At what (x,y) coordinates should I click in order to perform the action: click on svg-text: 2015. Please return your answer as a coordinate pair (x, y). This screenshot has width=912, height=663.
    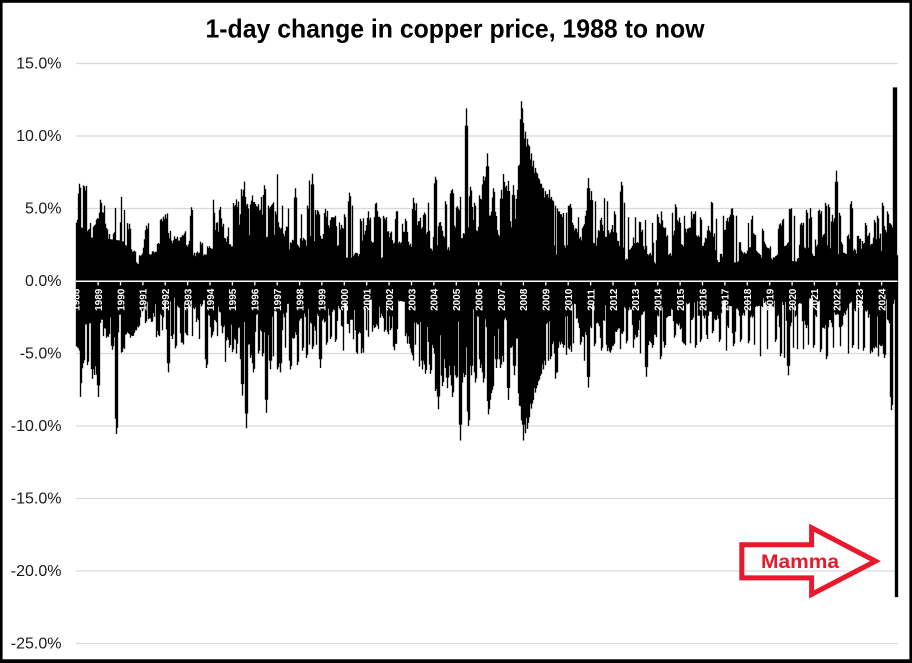
    Looking at the image, I should click on (681, 299).